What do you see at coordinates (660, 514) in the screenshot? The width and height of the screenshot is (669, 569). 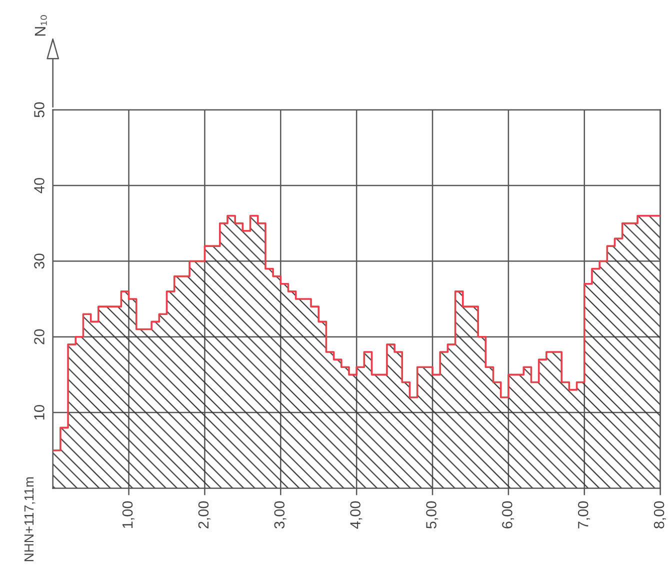 I see `x-tick-label: 8,00` at bounding box center [660, 514].